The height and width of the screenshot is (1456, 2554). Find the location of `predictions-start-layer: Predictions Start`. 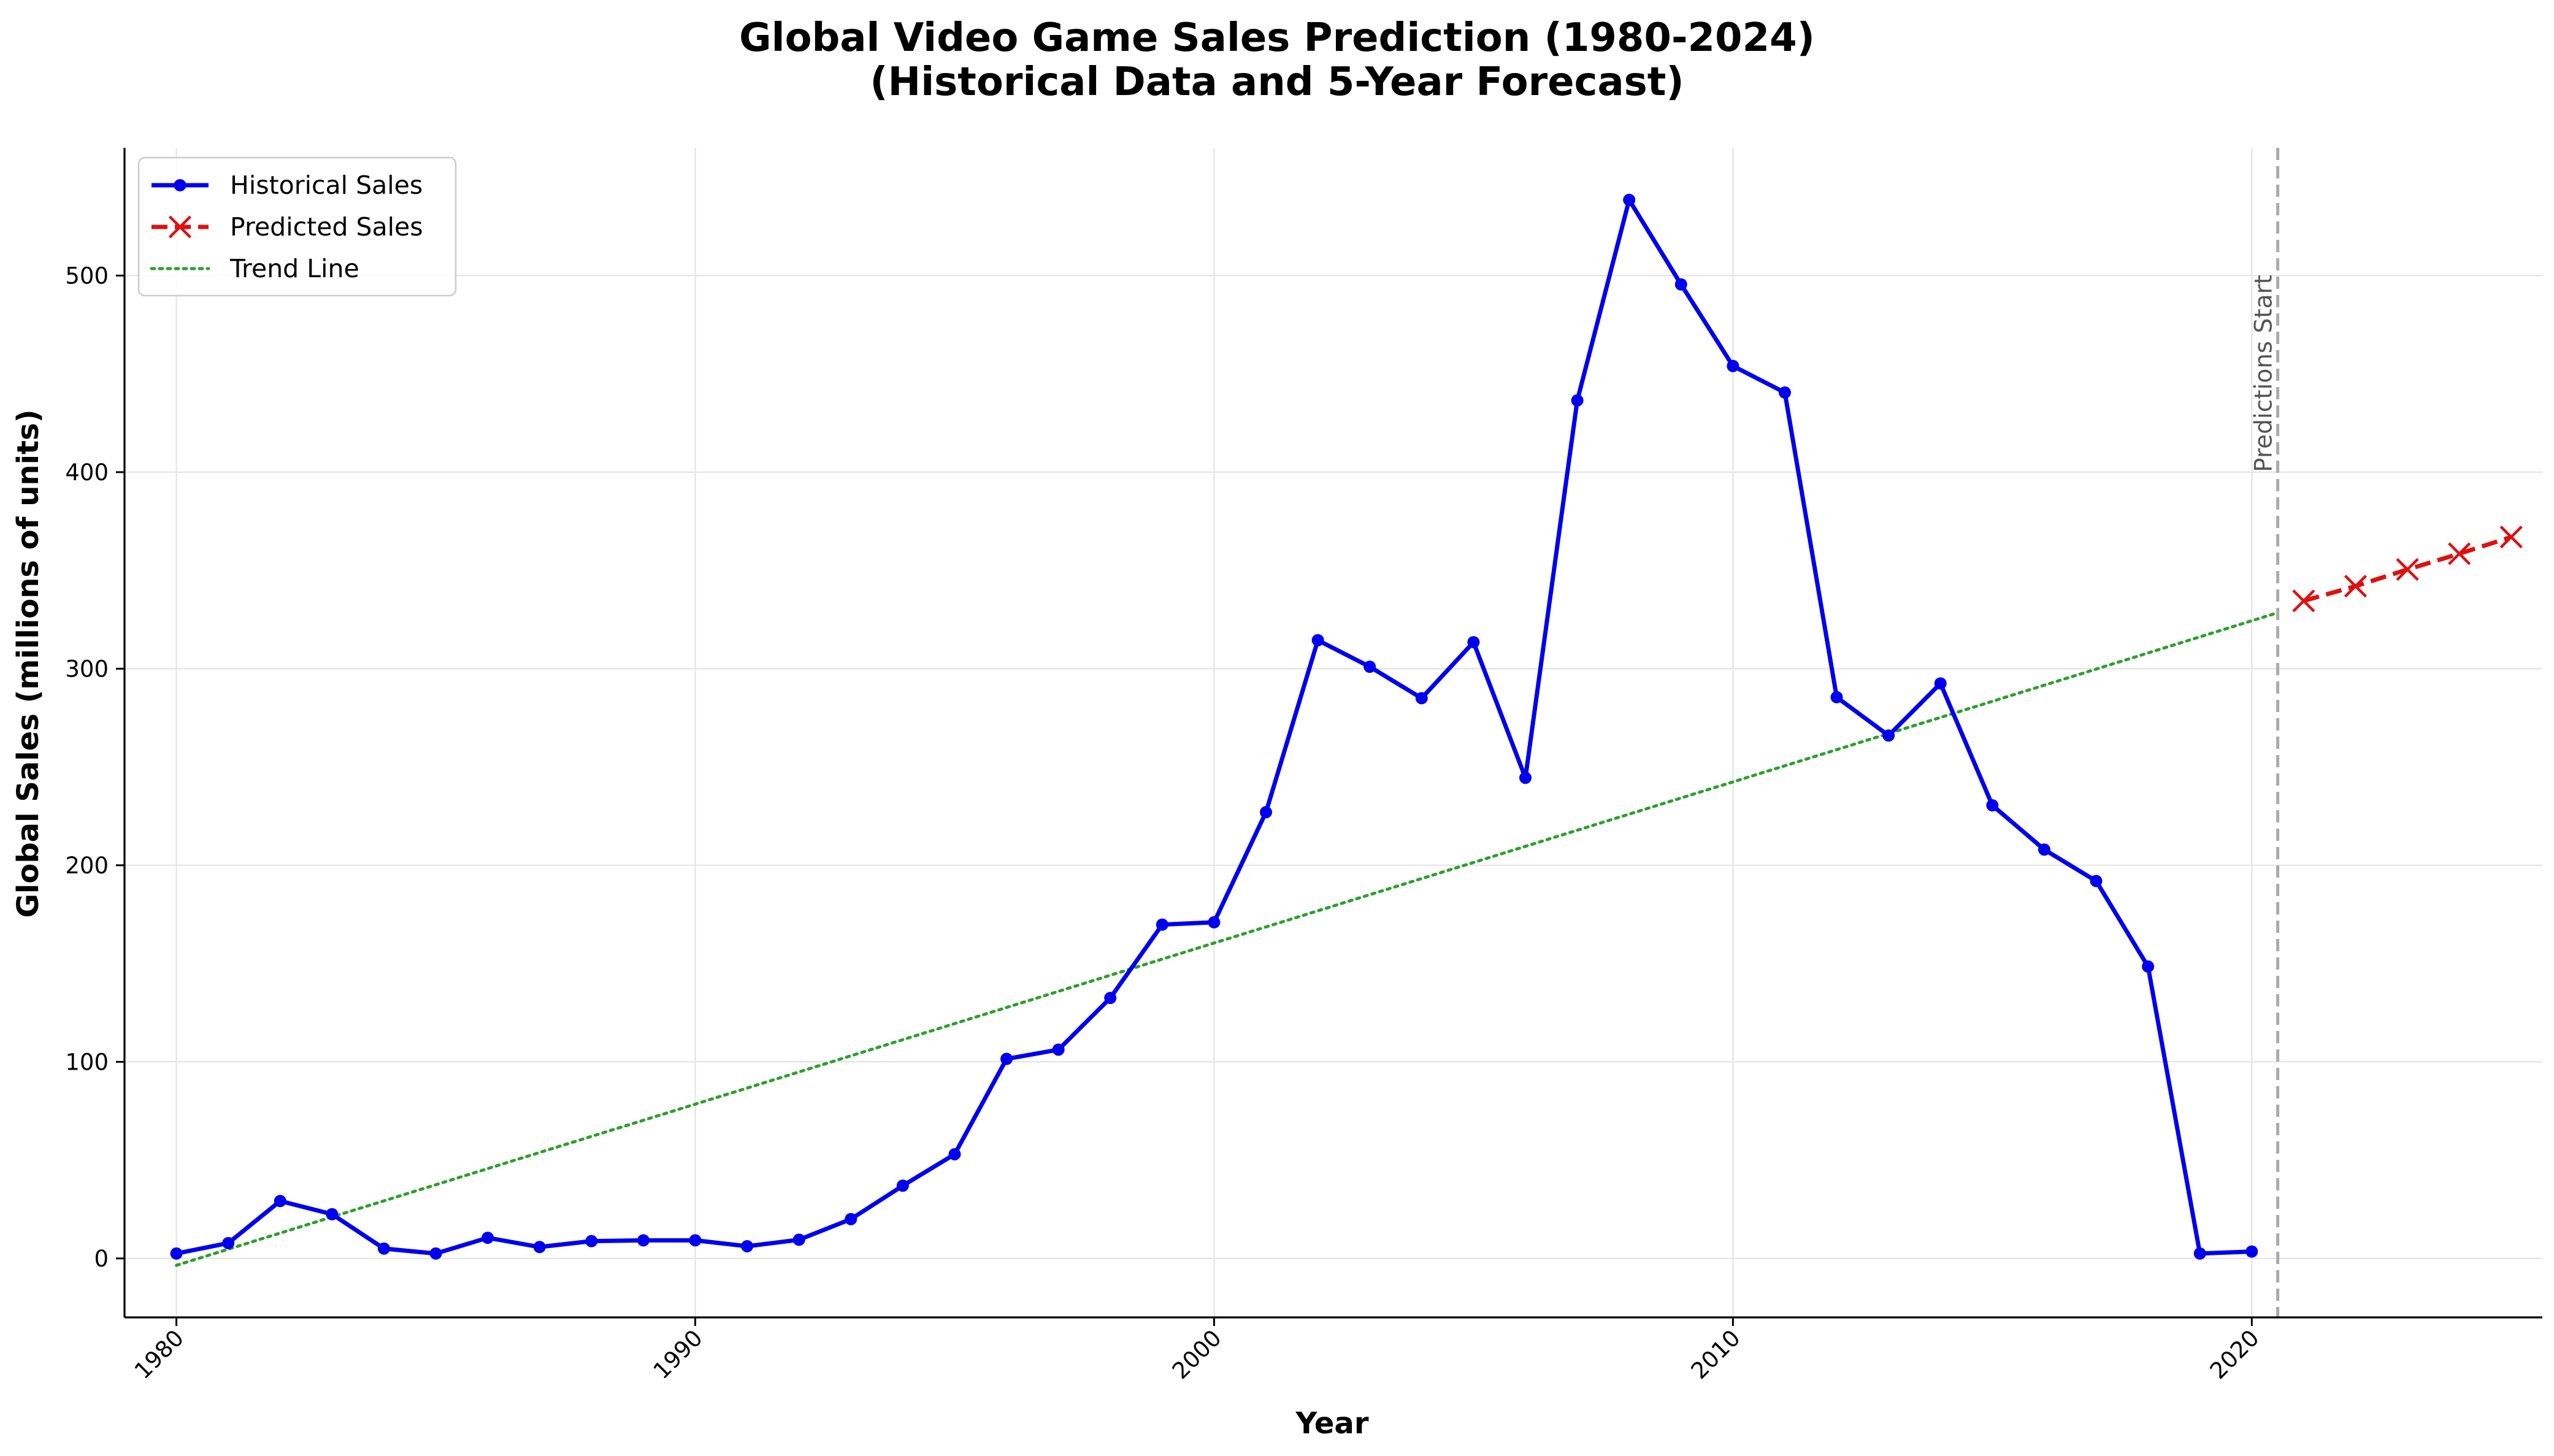

predictions-start-layer: Predictions Start is located at coordinates (2265, 732).